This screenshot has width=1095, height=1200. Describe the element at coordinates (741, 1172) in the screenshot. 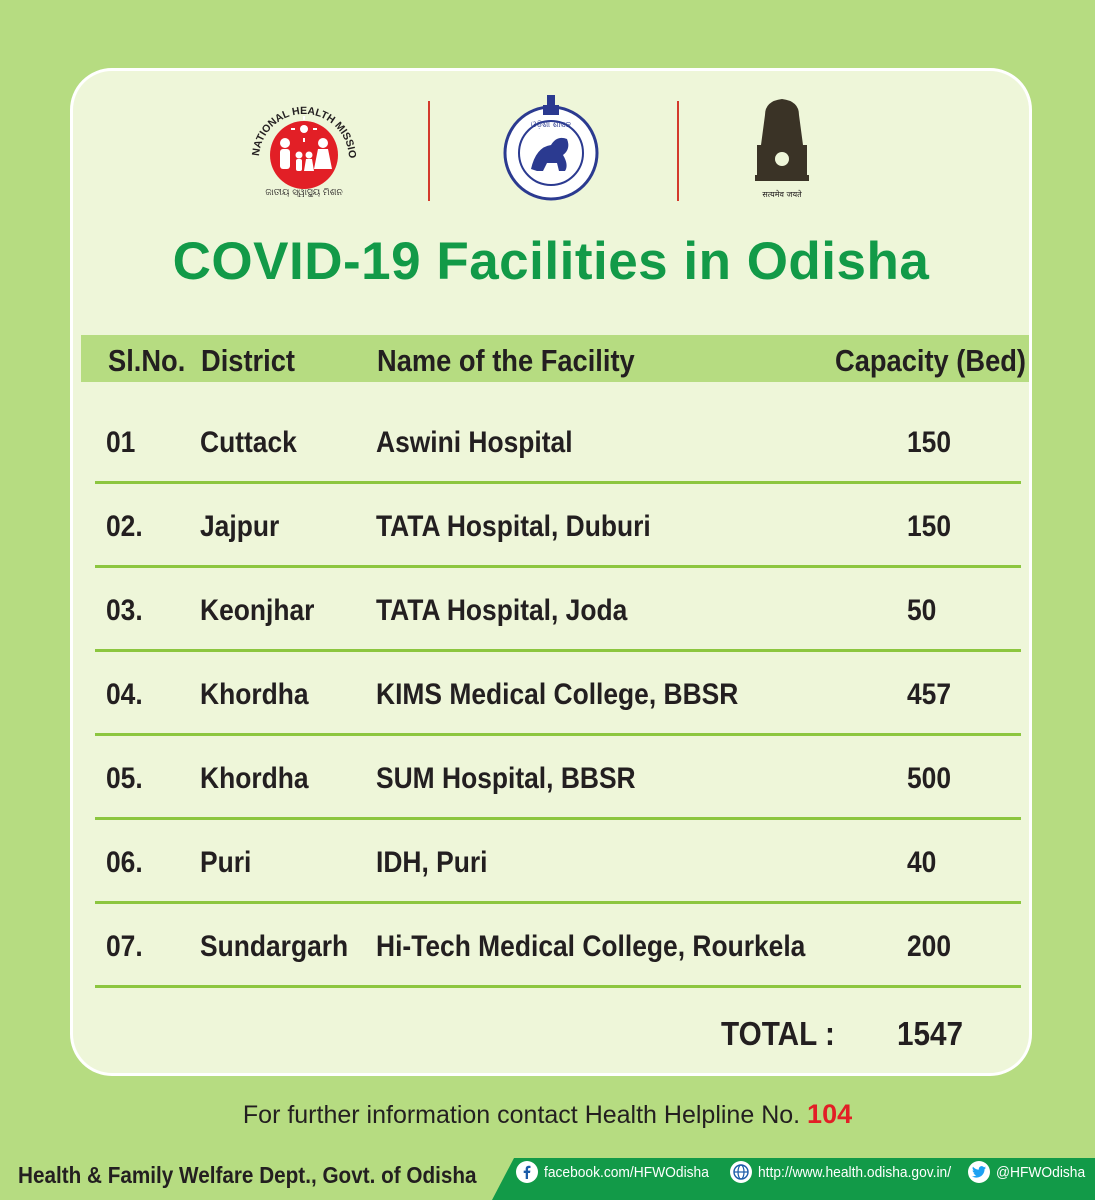

I see `globe-icon` at that location.